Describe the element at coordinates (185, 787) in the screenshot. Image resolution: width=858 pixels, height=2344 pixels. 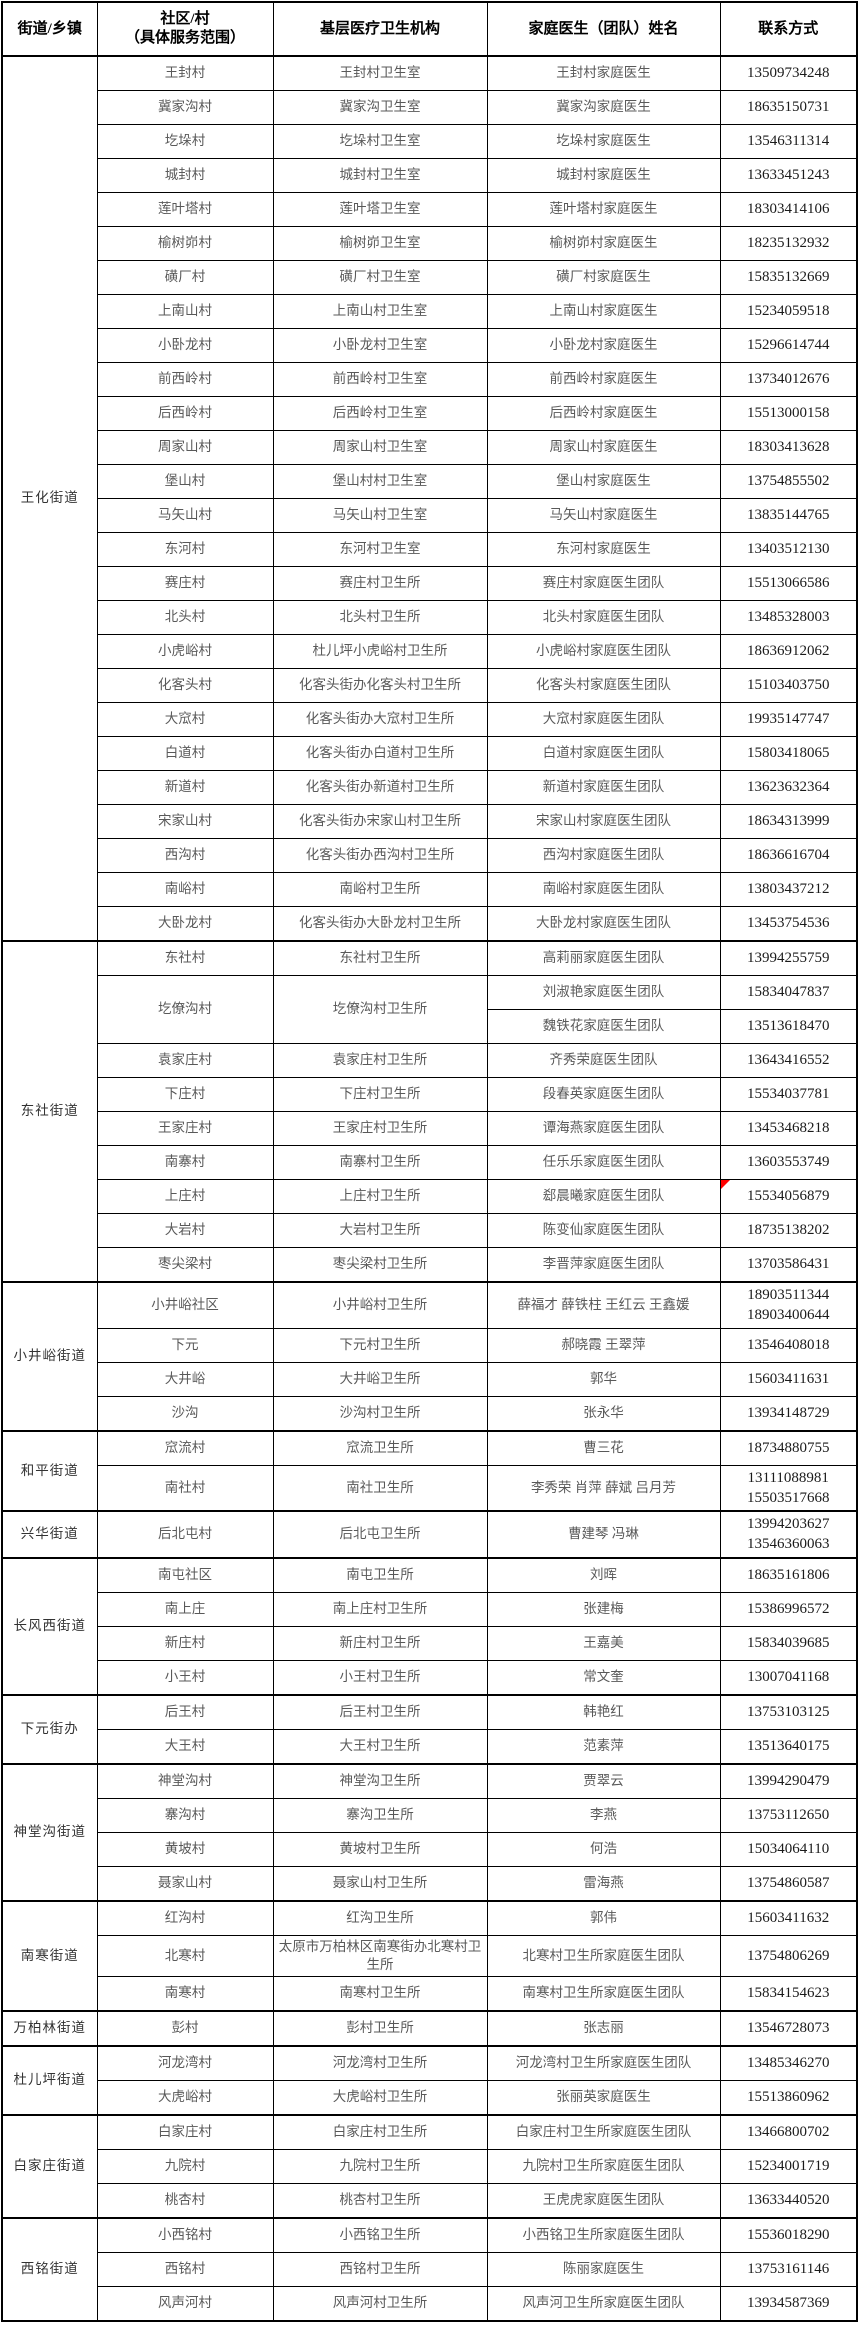
I see `village-cell: 新道村` at that location.